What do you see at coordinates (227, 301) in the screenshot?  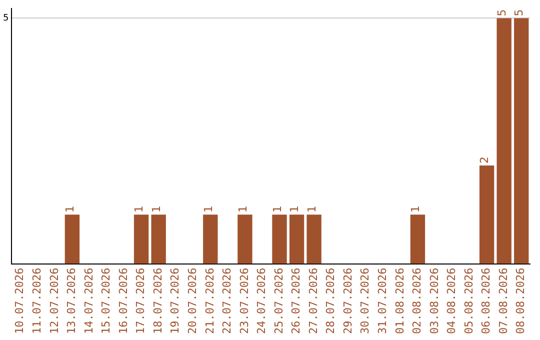 I see `x-tick-label: 22.07.2026` at bounding box center [227, 301].